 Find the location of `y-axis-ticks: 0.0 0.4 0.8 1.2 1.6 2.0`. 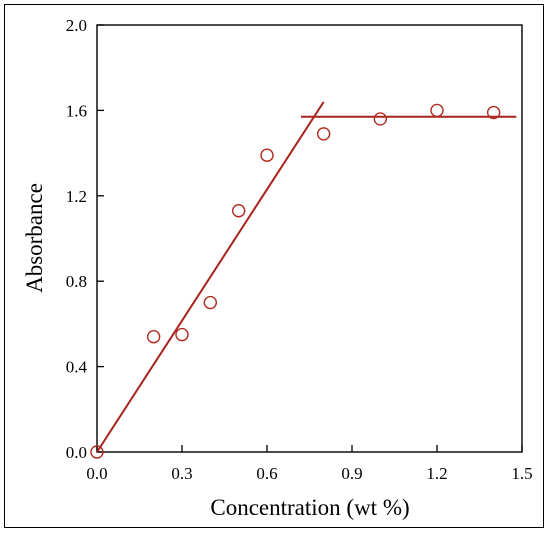

y-axis-ticks: 0.0 0.4 0.8 1.2 1.6 2.0 is located at coordinates (85, 239).